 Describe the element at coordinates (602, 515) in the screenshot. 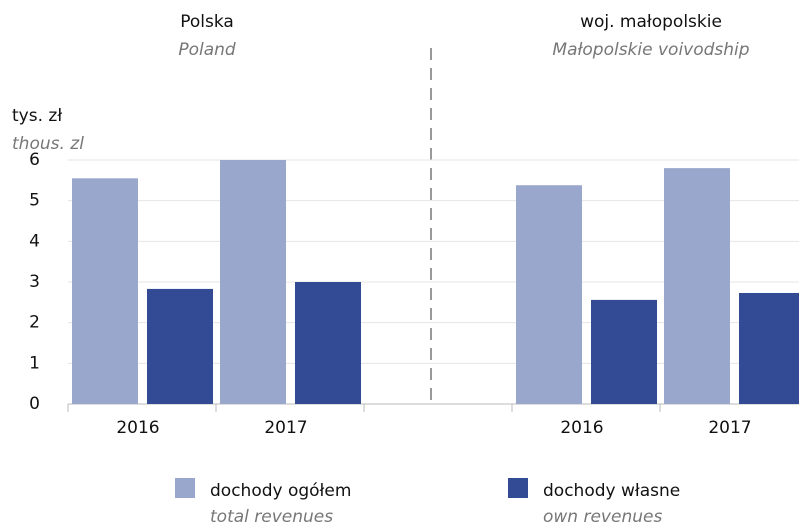

I see `legend-sublabel: own revenues` at that location.